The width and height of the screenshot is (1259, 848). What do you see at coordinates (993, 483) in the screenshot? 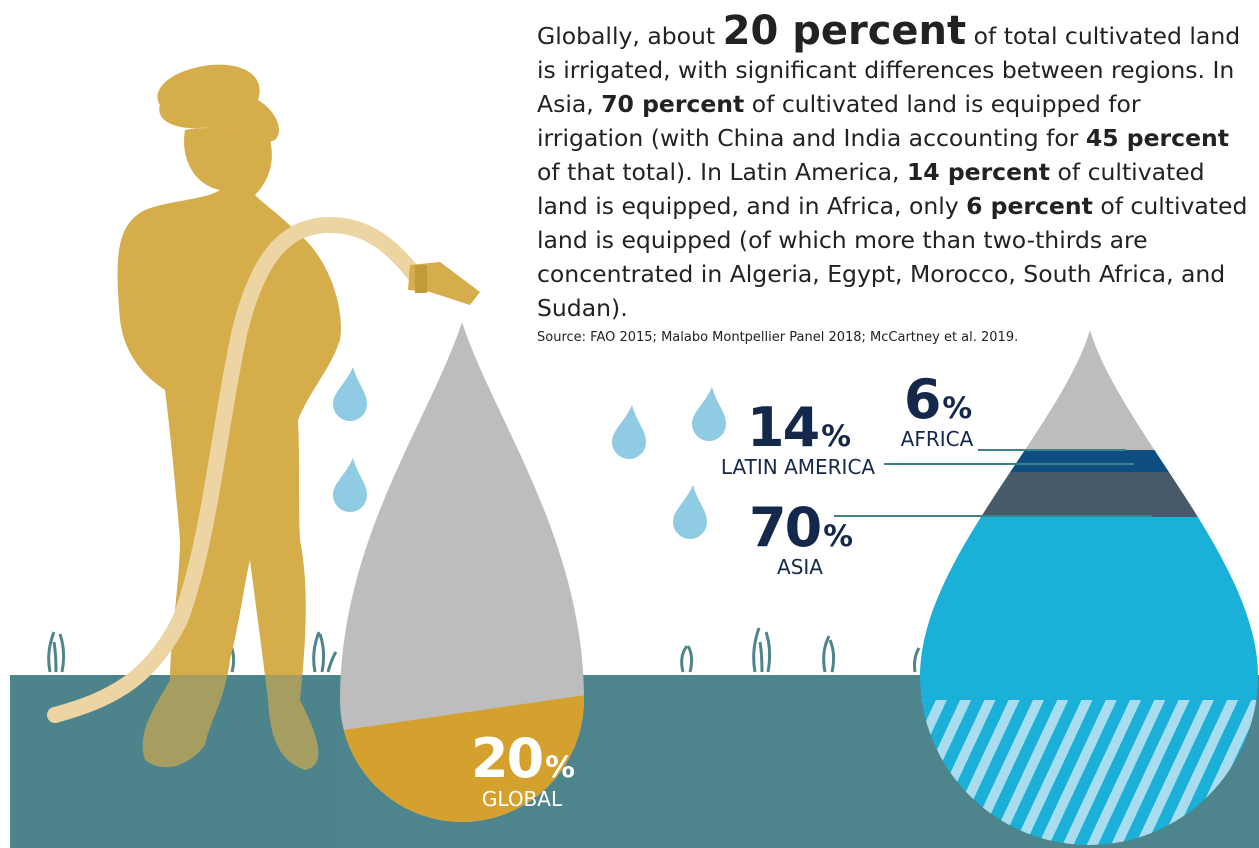
I see `leader-lines` at bounding box center [993, 483].